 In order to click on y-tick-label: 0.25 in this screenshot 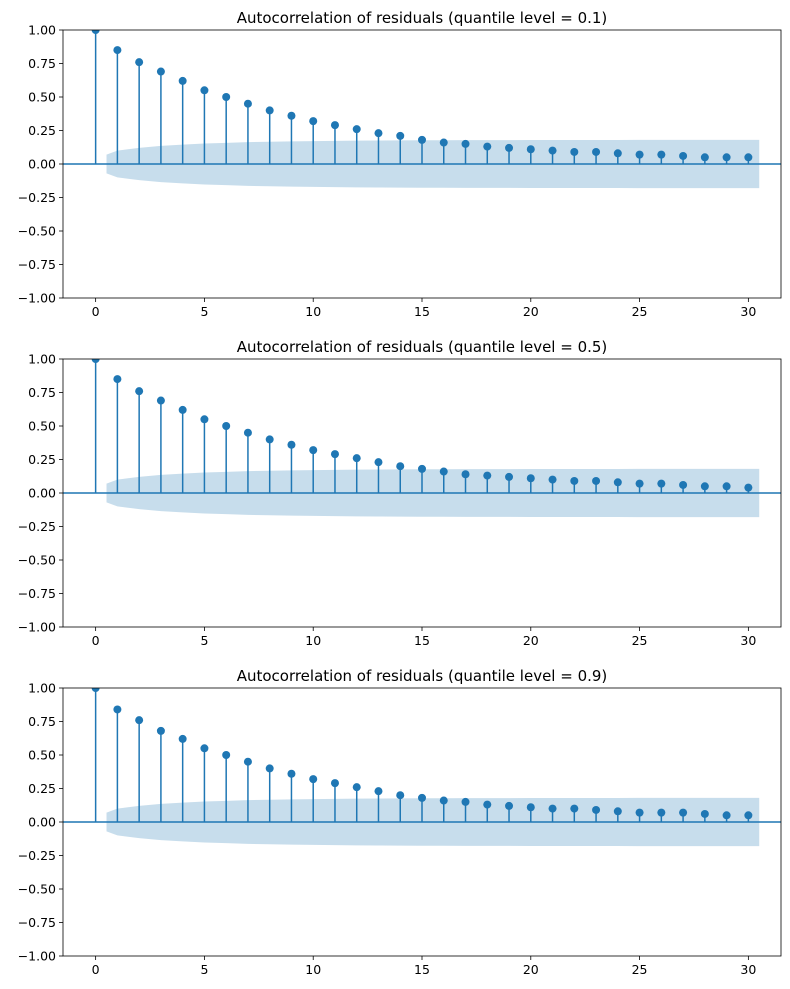, I will do `click(42, 459)`.